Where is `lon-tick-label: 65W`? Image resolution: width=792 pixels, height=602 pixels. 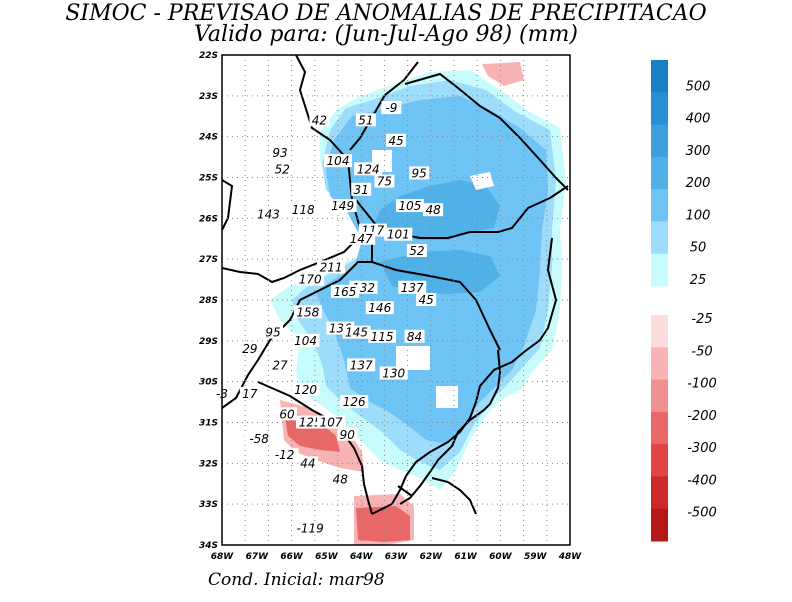
lon-tick-label: 65W is located at coordinates (327, 557).